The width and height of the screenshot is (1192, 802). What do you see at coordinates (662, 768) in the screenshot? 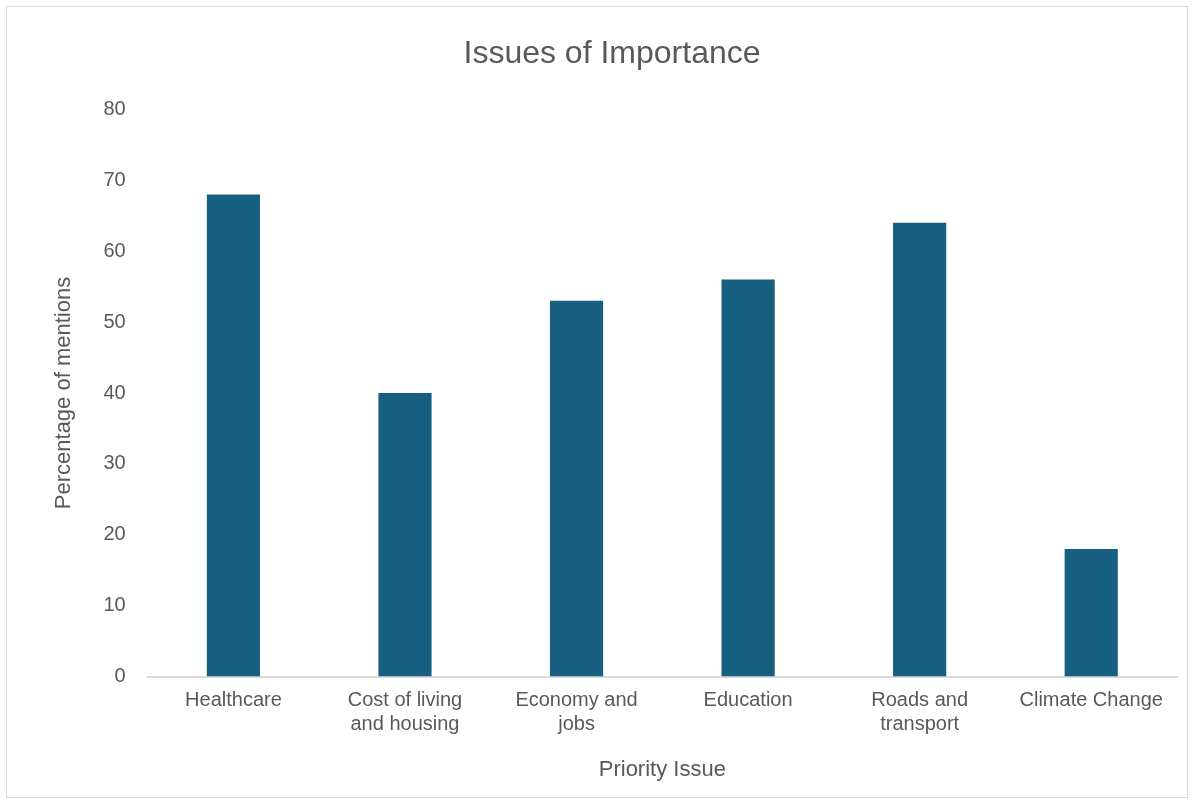
I see `x-axis-title: Priority Issue` at bounding box center [662, 768].